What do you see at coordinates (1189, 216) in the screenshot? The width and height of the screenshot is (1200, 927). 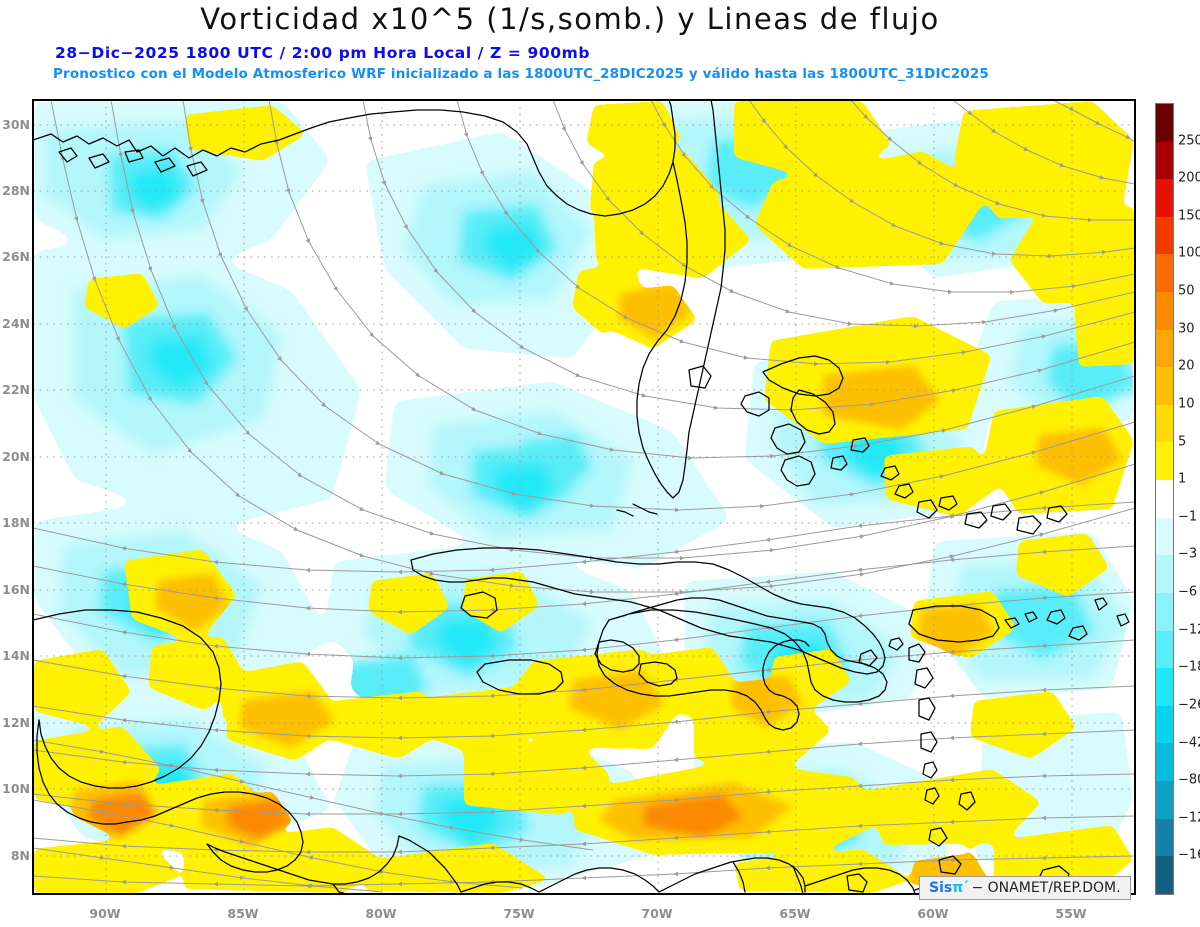 I see `colorbar-tick-label: 150` at bounding box center [1189, 216].